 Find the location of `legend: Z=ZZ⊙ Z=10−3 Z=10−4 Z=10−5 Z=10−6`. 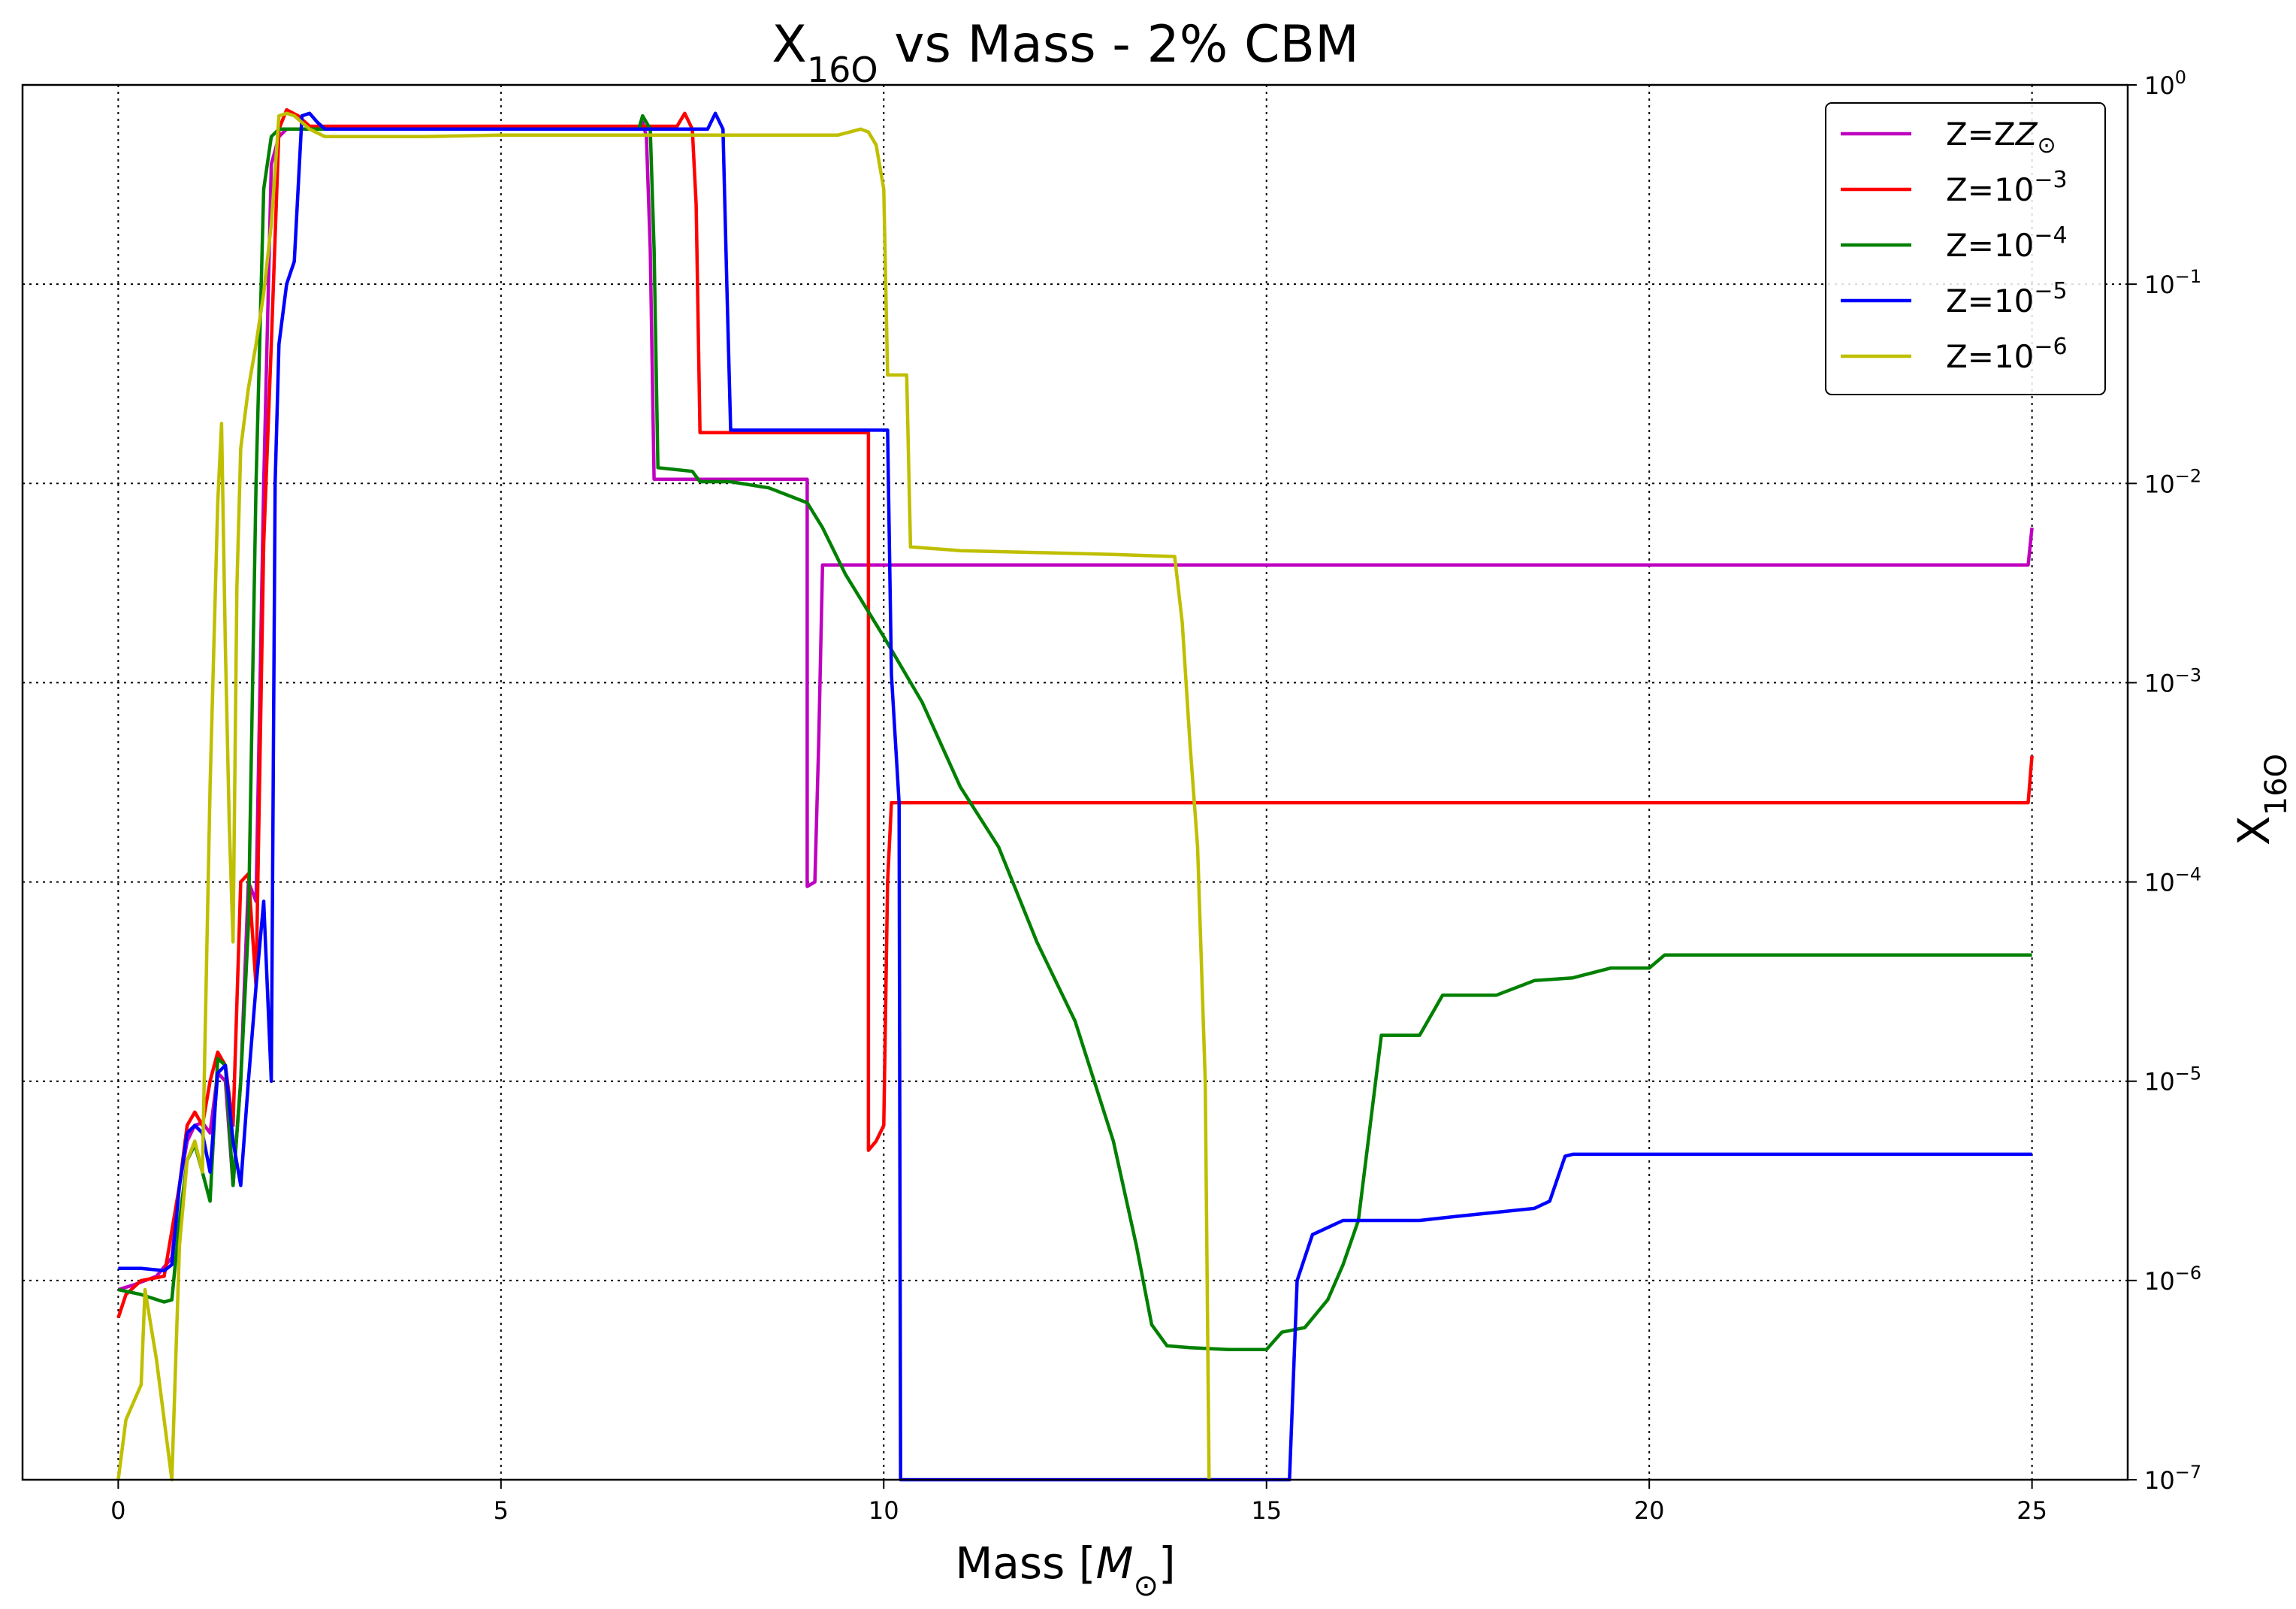

legend: Z=ZZ⊙ Z=10−3 Z=10−4 Z=10−5 Z=10−6 is located at coordinates (1966, 248).